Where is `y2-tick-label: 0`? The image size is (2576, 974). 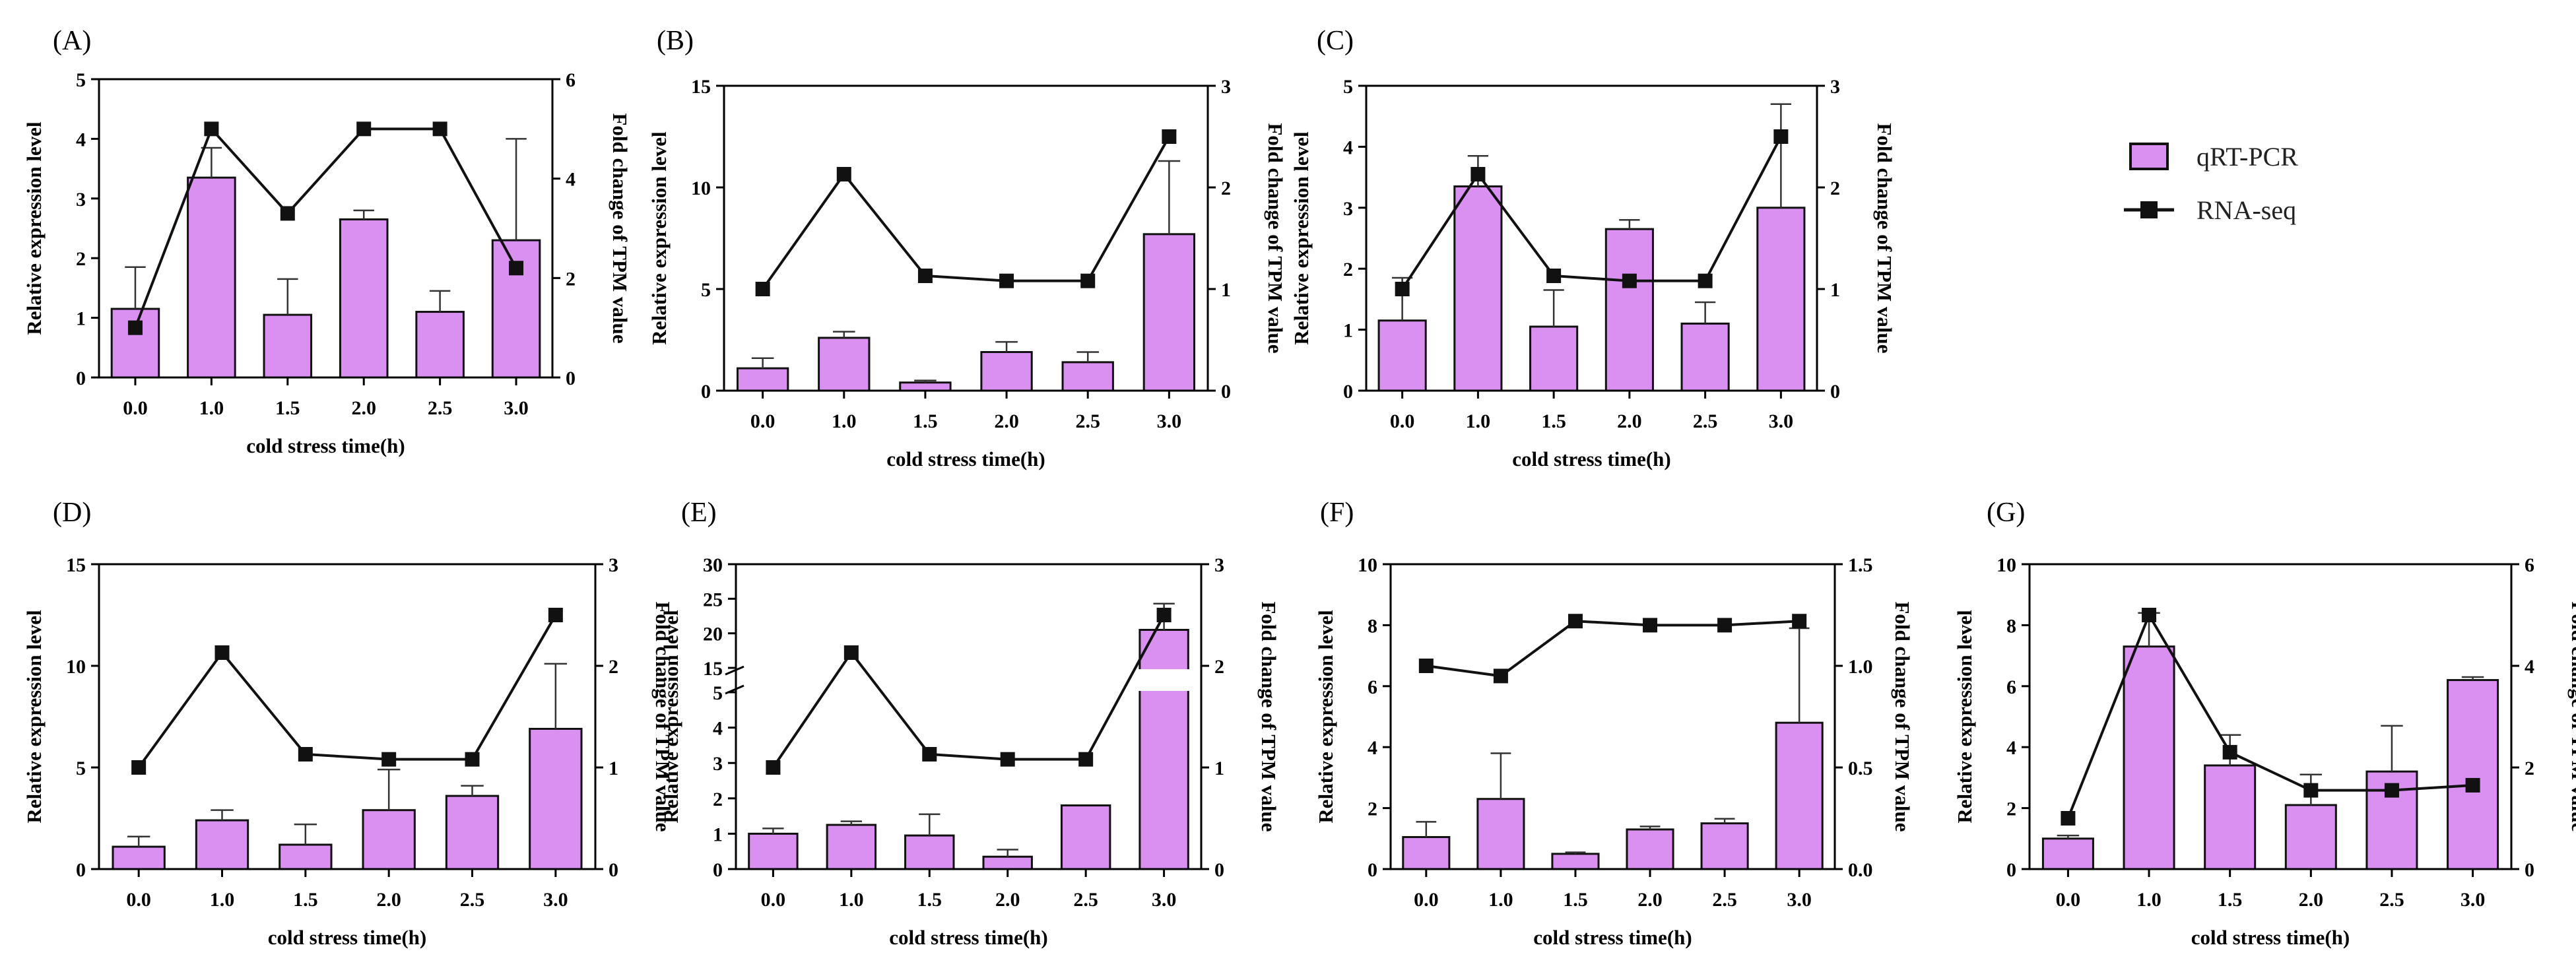 y2-tick-label: 0 is located at coordinates (1226, 392).